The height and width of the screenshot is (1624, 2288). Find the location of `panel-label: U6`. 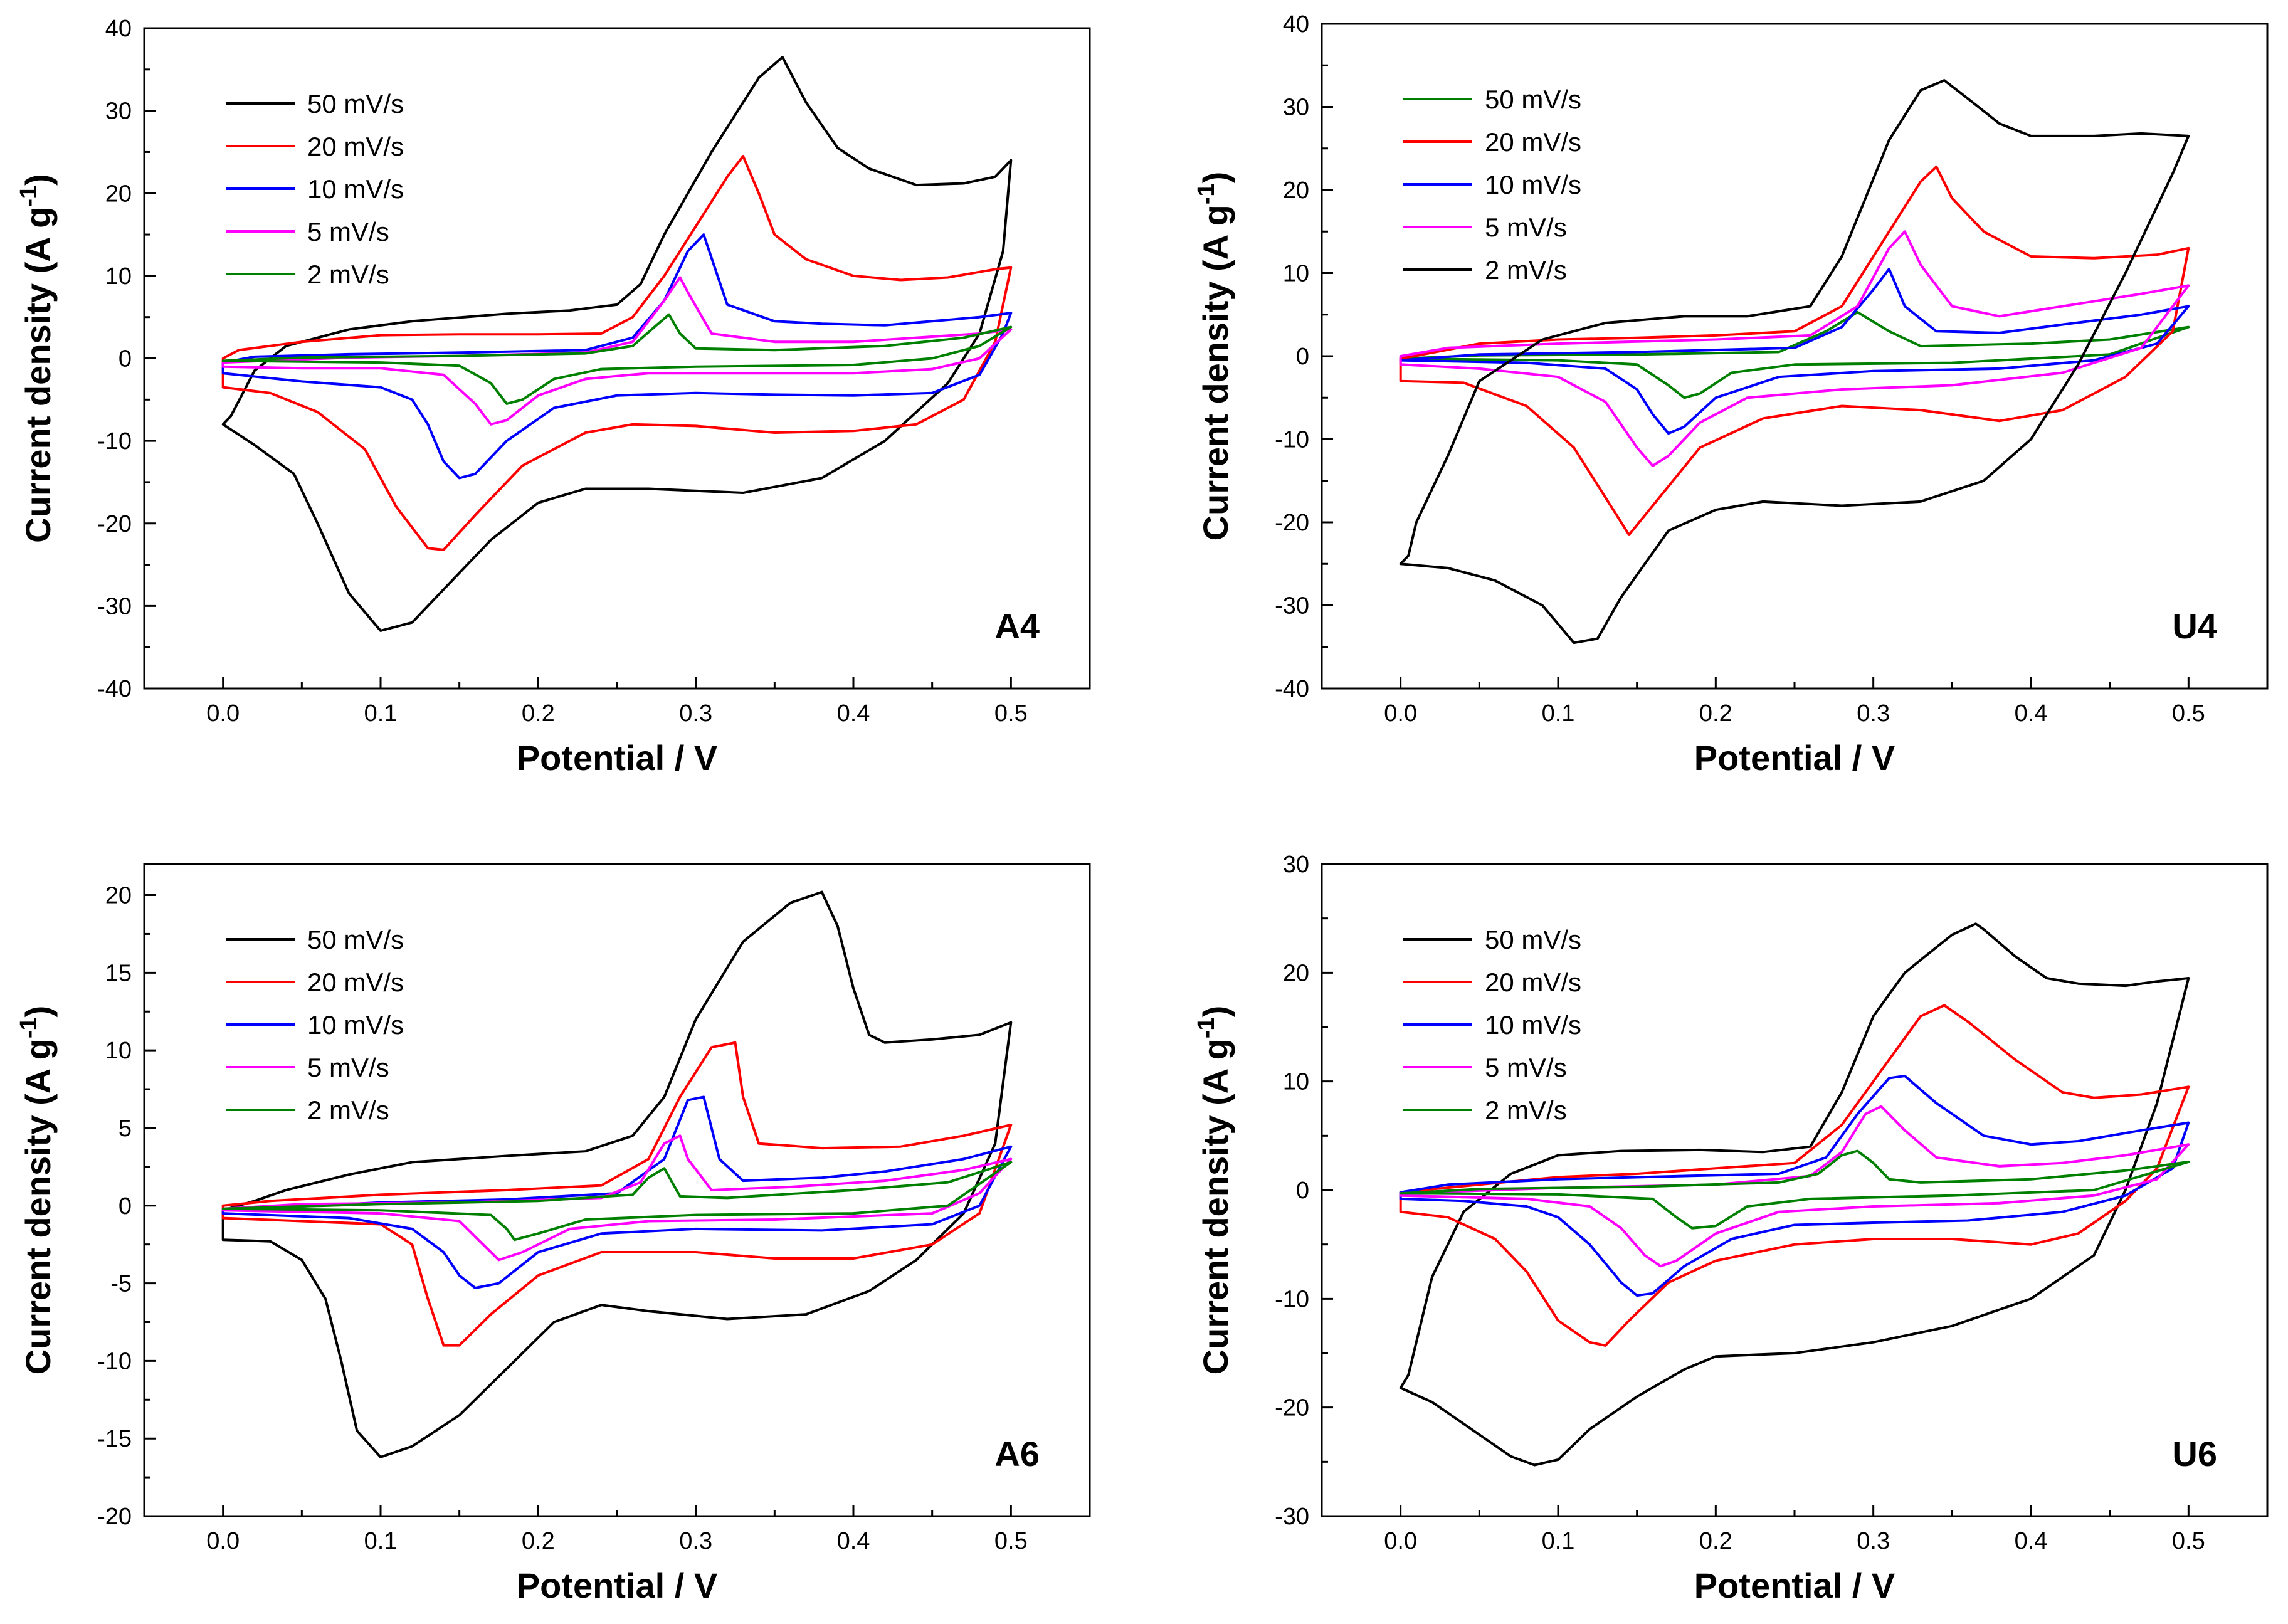

panel-label: U6 is located at coordinates (2194, 1454).